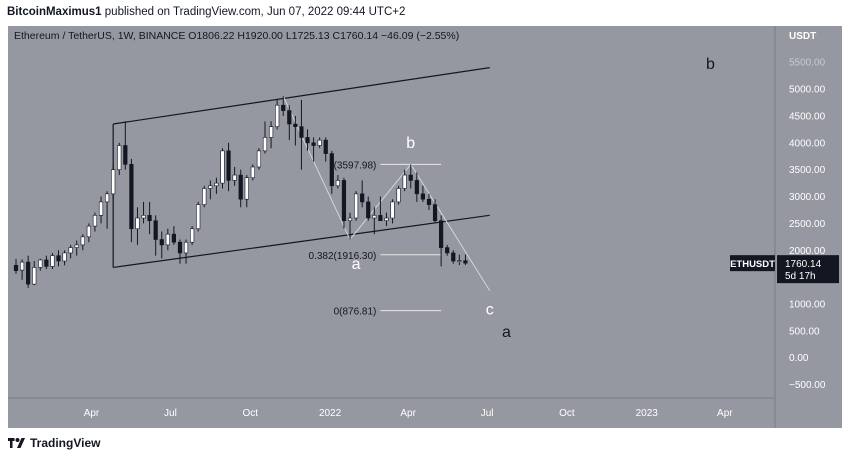  I want to click on wave-label: b, so click(410, 143).